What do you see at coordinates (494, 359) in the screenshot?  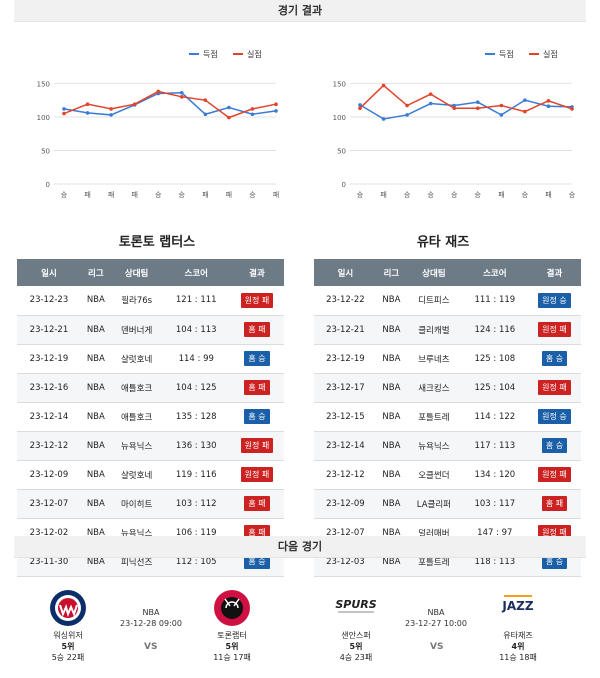 I see `cell-score: 125 : 108` at bounding box center [494, 359].